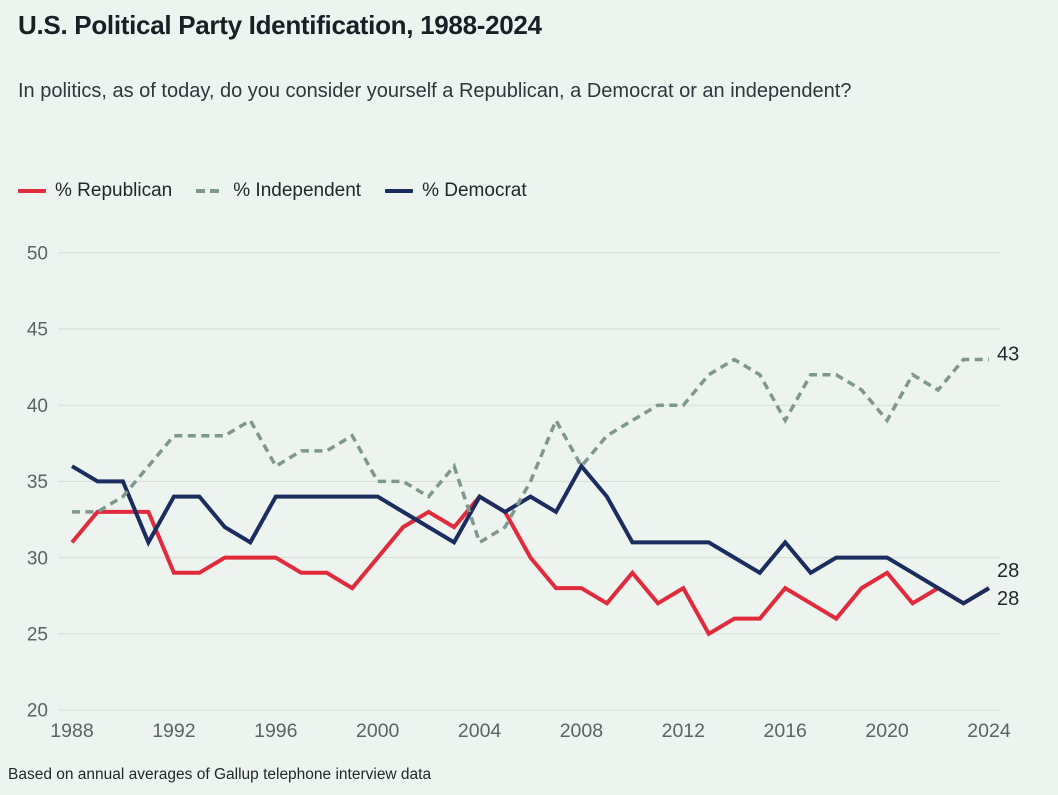 The image size is (1058, 795). I want to click on legend-label-independent: % Independent, so click(297, 190).